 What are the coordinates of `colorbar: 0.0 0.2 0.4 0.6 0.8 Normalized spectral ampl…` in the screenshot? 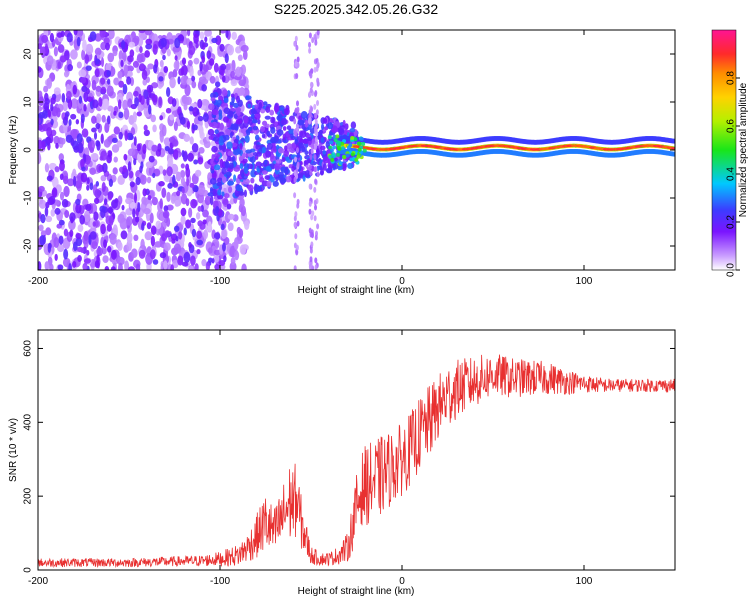 It's located at (730, 153).